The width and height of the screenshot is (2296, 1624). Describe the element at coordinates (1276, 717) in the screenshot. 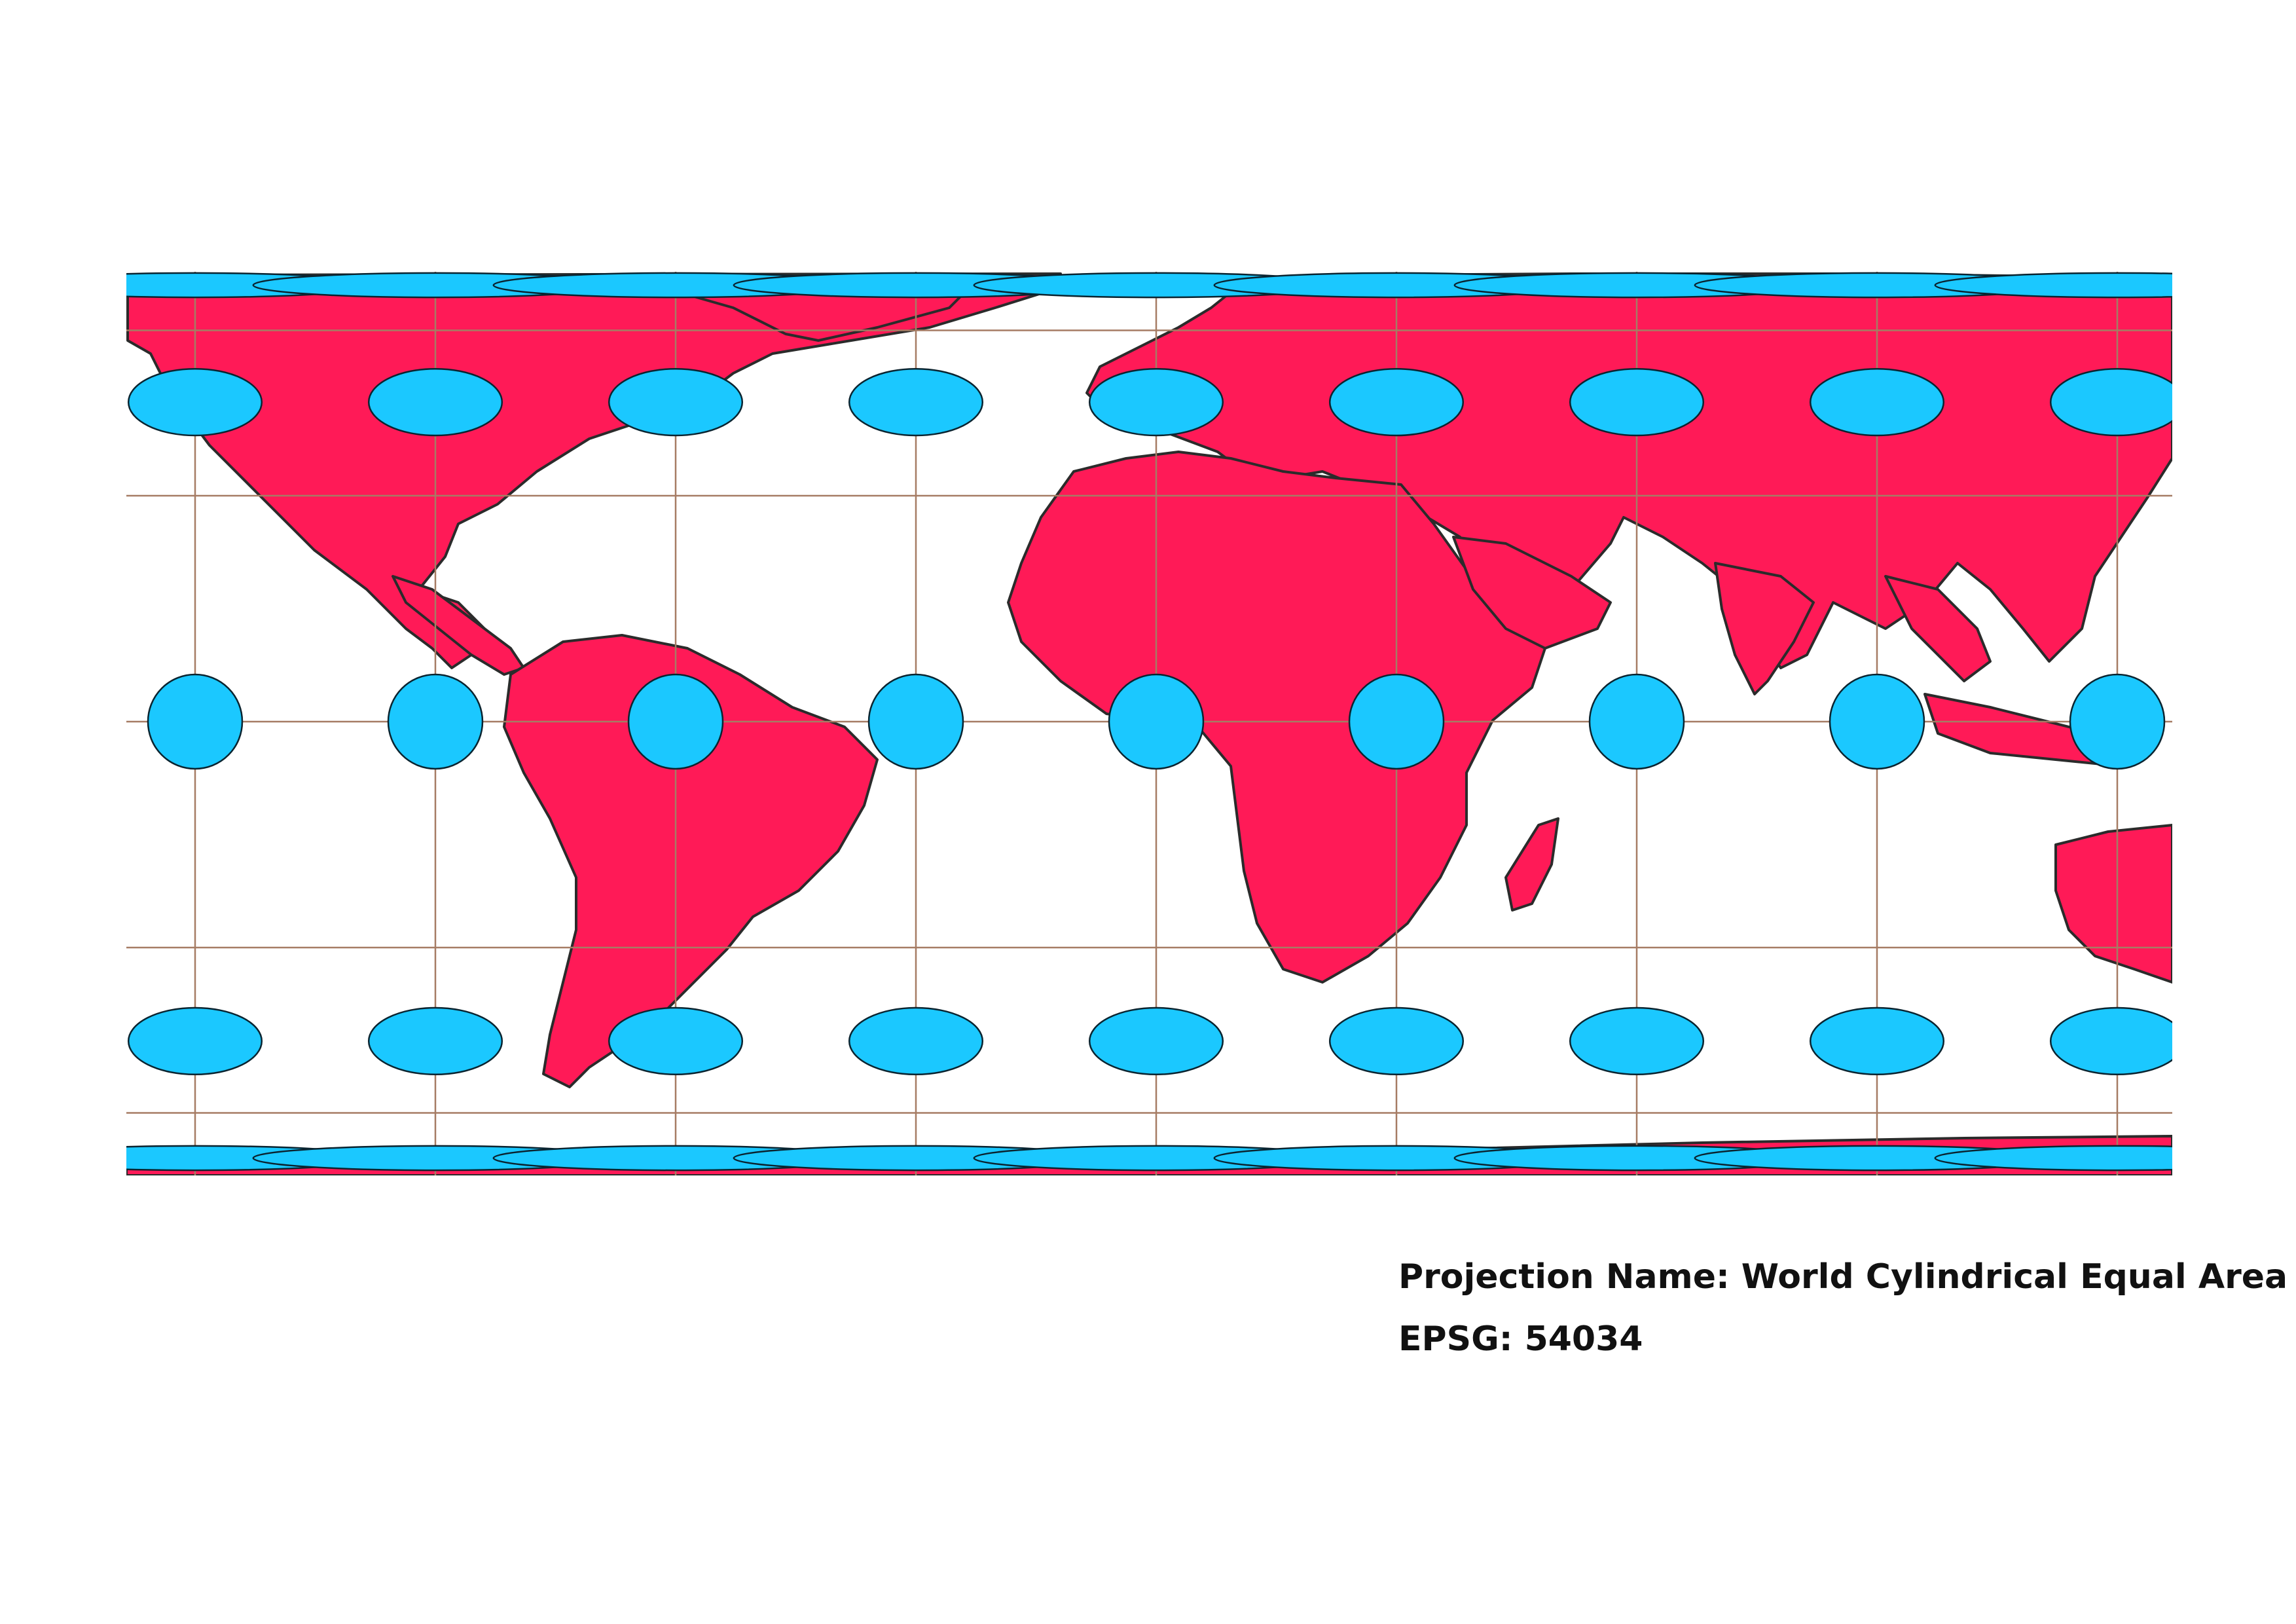

I see `land-africa` at that location.